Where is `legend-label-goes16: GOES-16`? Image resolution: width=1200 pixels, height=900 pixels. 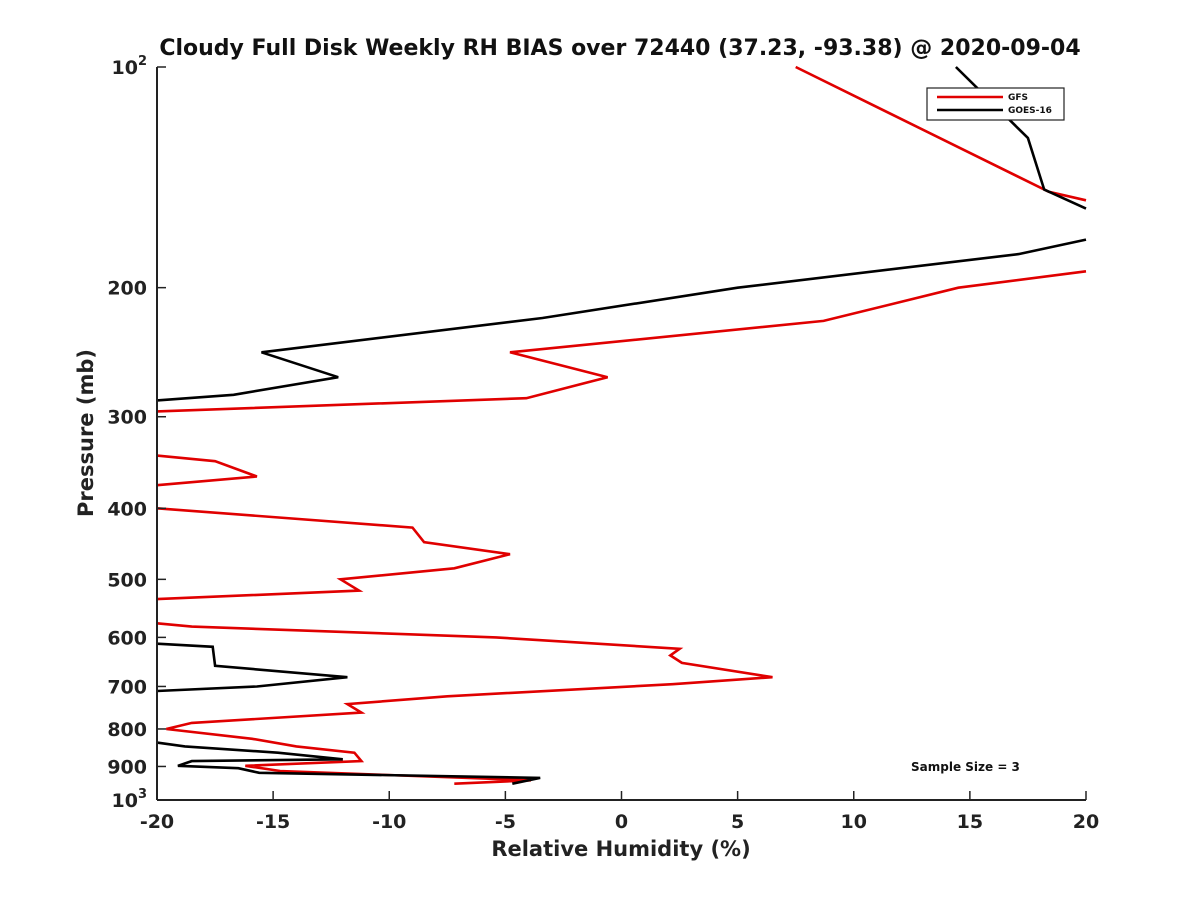 legend-label-goes16: GOES-16 is located at coordinates (1030, 111).